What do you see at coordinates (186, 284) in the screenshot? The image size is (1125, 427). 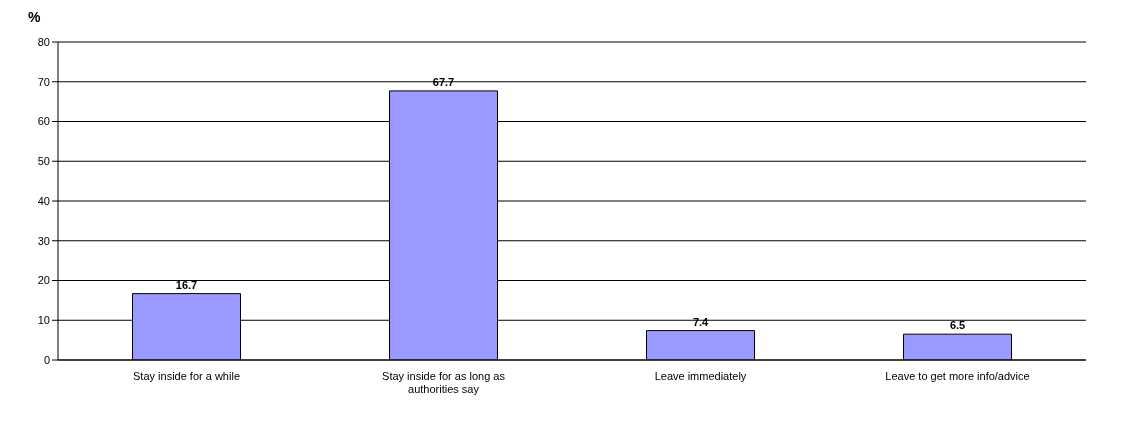 I see `data-label: 16.7` at bounding box center [186, 284].